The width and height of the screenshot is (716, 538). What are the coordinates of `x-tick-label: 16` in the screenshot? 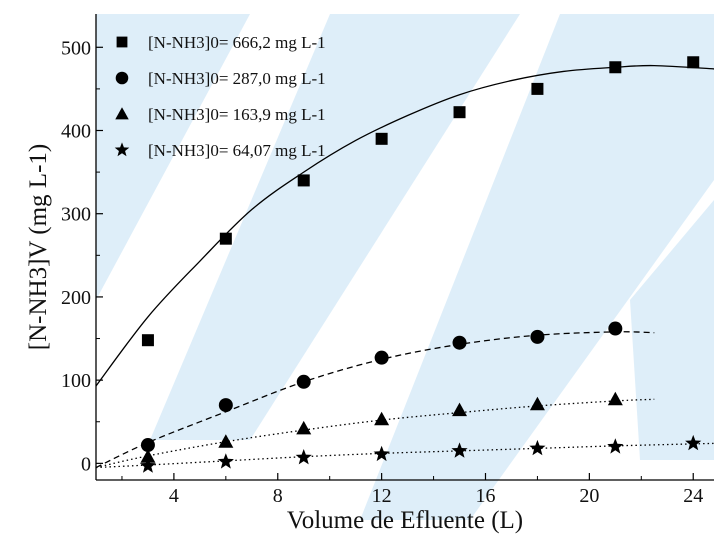 It's located at (485, 496).